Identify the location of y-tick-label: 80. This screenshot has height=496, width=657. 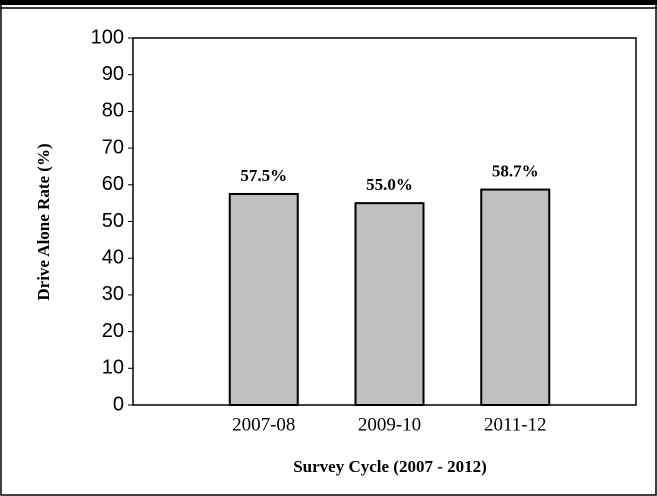
(113, 111).